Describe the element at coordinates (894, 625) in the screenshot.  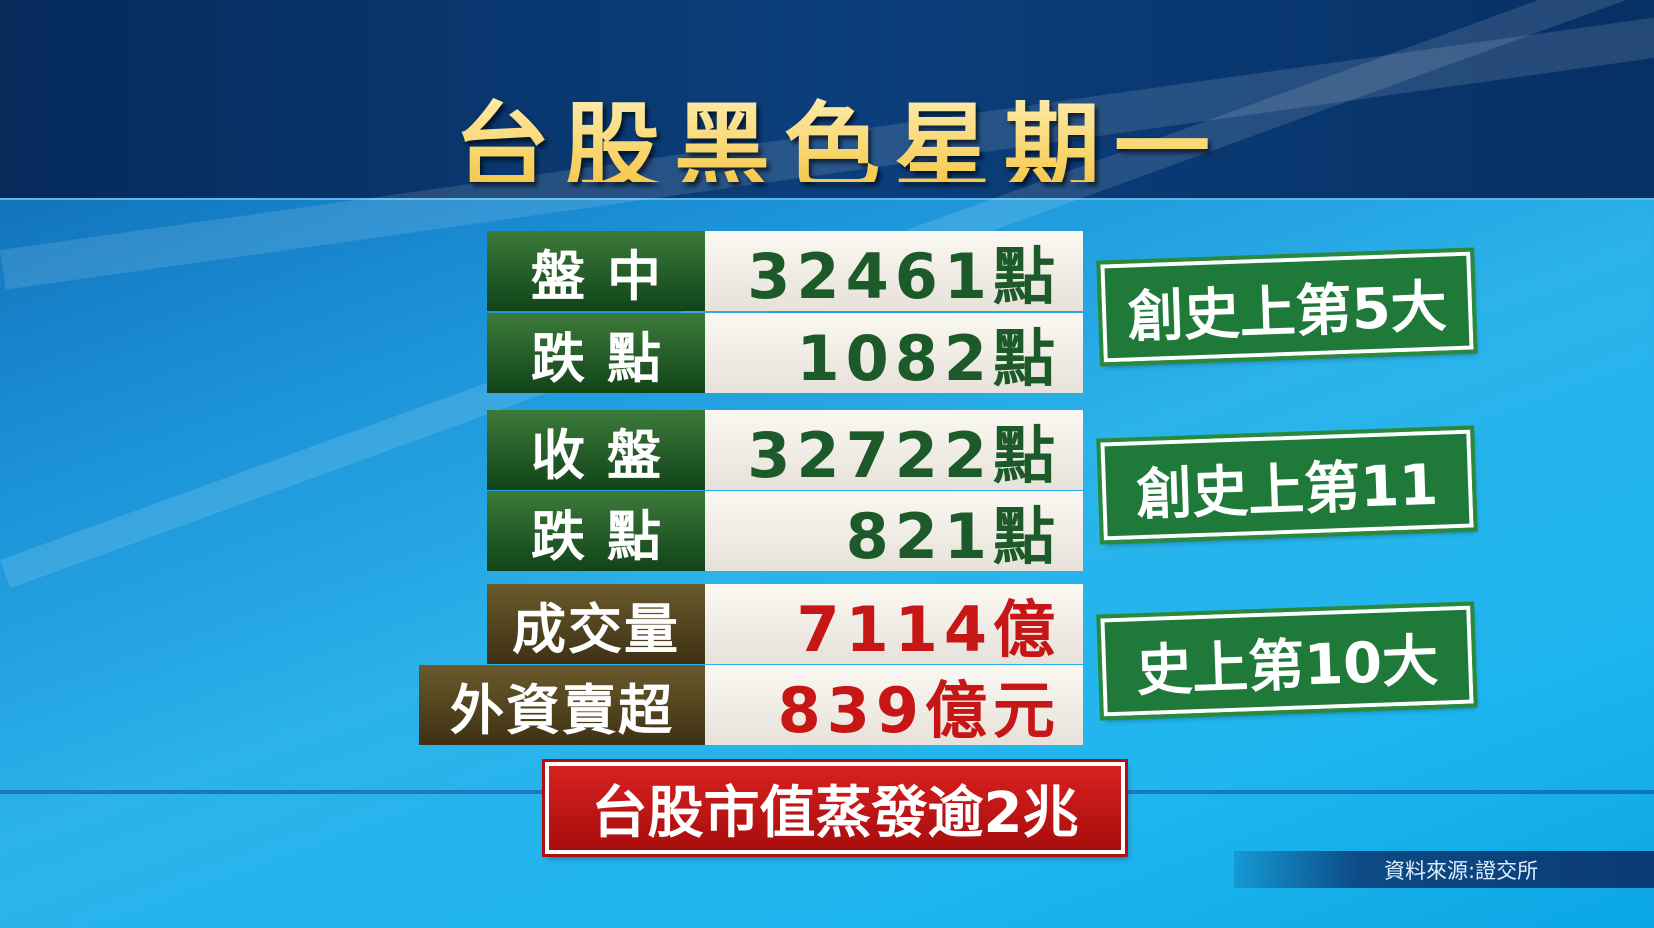
I see `row-value: 7114億` at that location.